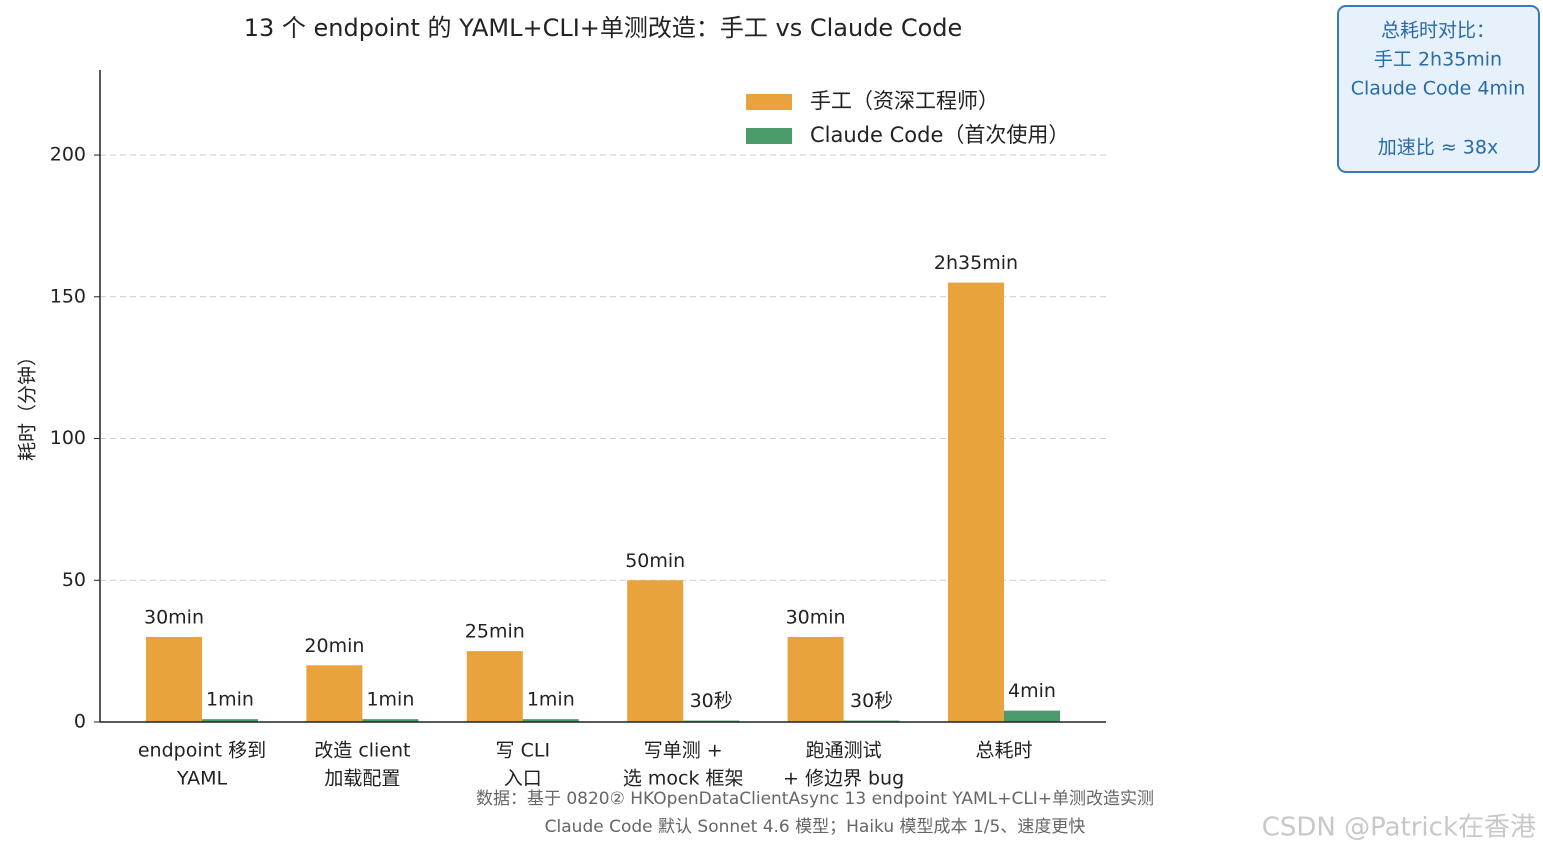 The width and height of the screenshot is (1543, 854). I want to click on x-tick-label: 写 CLI, so click(523, 751).